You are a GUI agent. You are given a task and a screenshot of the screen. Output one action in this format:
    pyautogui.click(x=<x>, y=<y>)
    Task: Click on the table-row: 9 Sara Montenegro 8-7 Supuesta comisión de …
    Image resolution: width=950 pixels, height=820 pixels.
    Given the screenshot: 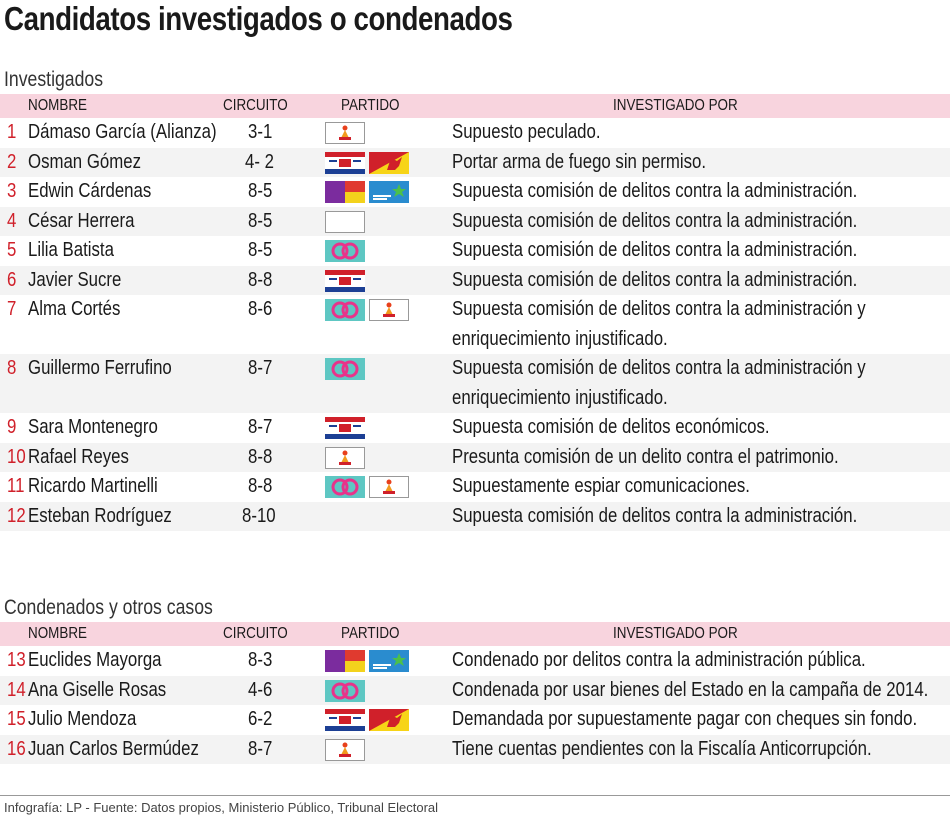 What is the action you would take?
    pyautogui.click(x=475, y=428)
    